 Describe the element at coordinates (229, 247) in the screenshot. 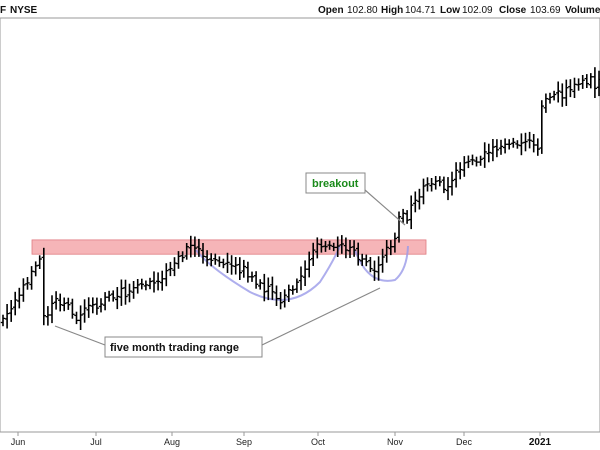

I see `trading-range-zone` at that location.